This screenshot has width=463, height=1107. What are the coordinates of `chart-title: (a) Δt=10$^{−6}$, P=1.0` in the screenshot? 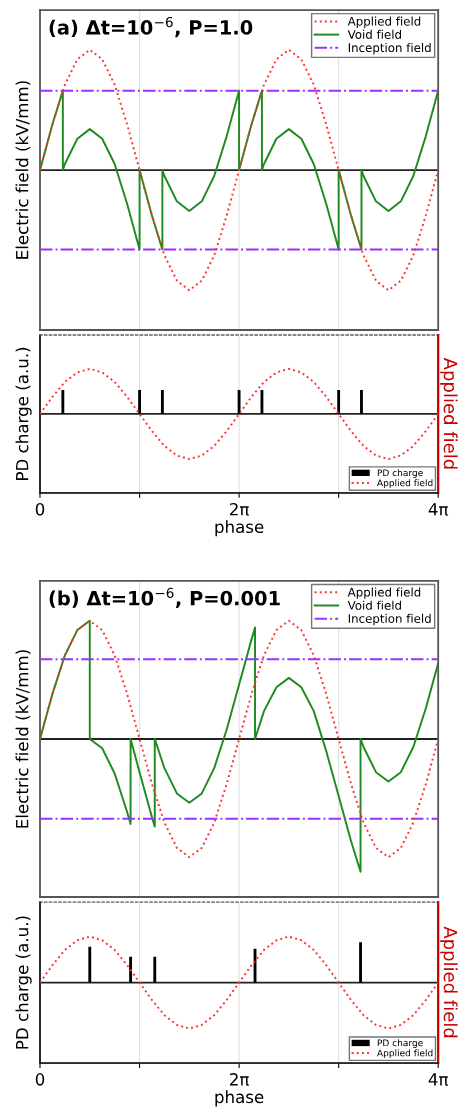 It's located at (151, 27).